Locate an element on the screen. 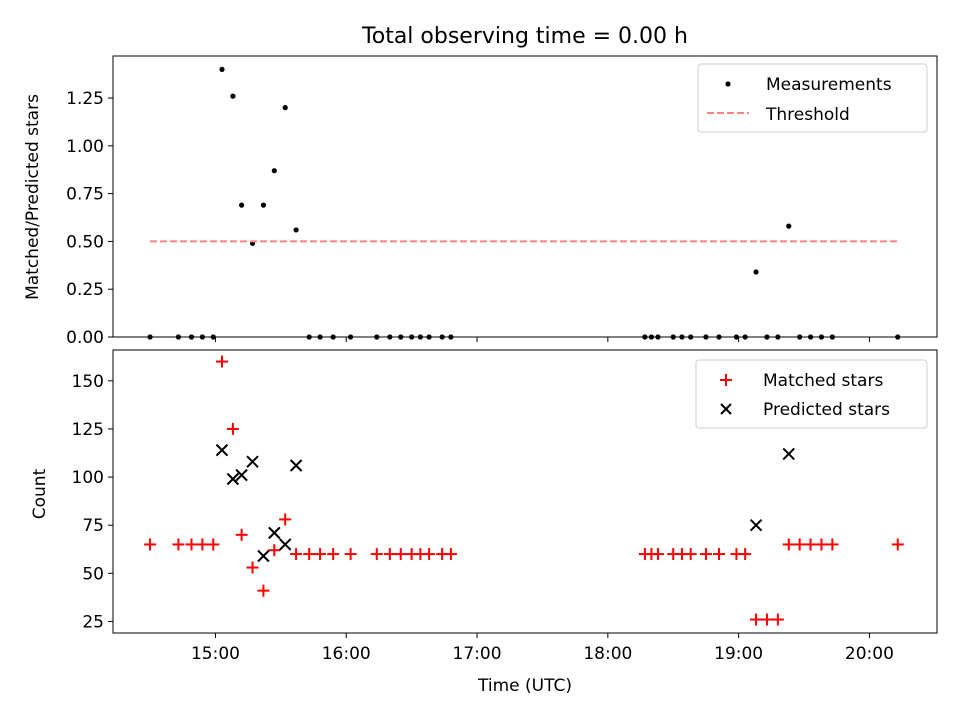 Image resolution: width=960 pixels, height=720 pixels. x-tick-label: 15:00 is located at coordinates (215, 654).